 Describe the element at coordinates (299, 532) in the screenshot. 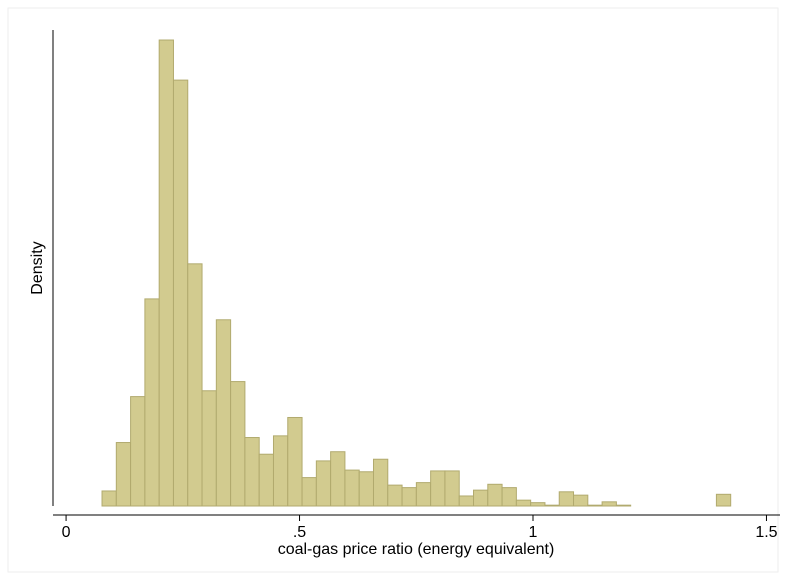

I see `x-tick-label: .5` at that location.